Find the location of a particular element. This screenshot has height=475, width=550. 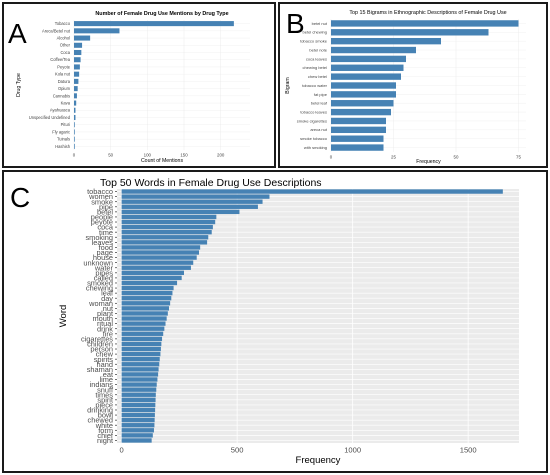

category-label: children is located at coordinates (100, 344).